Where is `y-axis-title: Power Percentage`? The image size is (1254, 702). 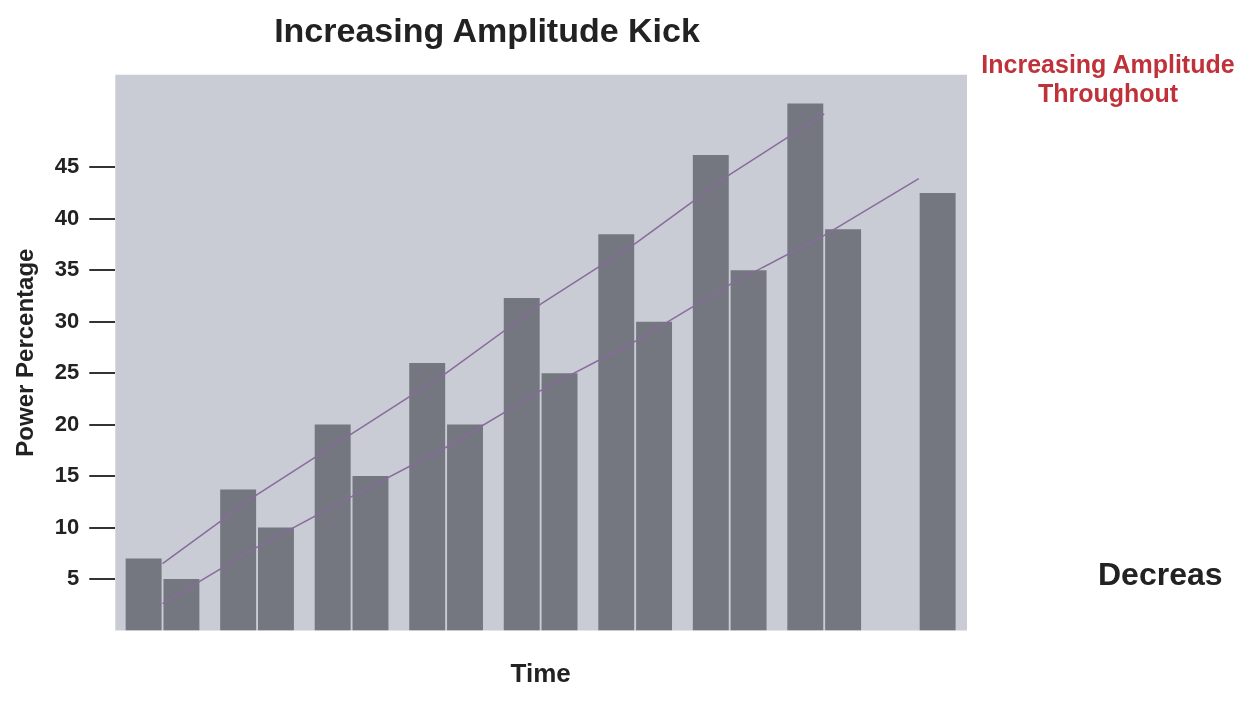
y-axis-title: Power Percentage is located at coordinates (25, 352).